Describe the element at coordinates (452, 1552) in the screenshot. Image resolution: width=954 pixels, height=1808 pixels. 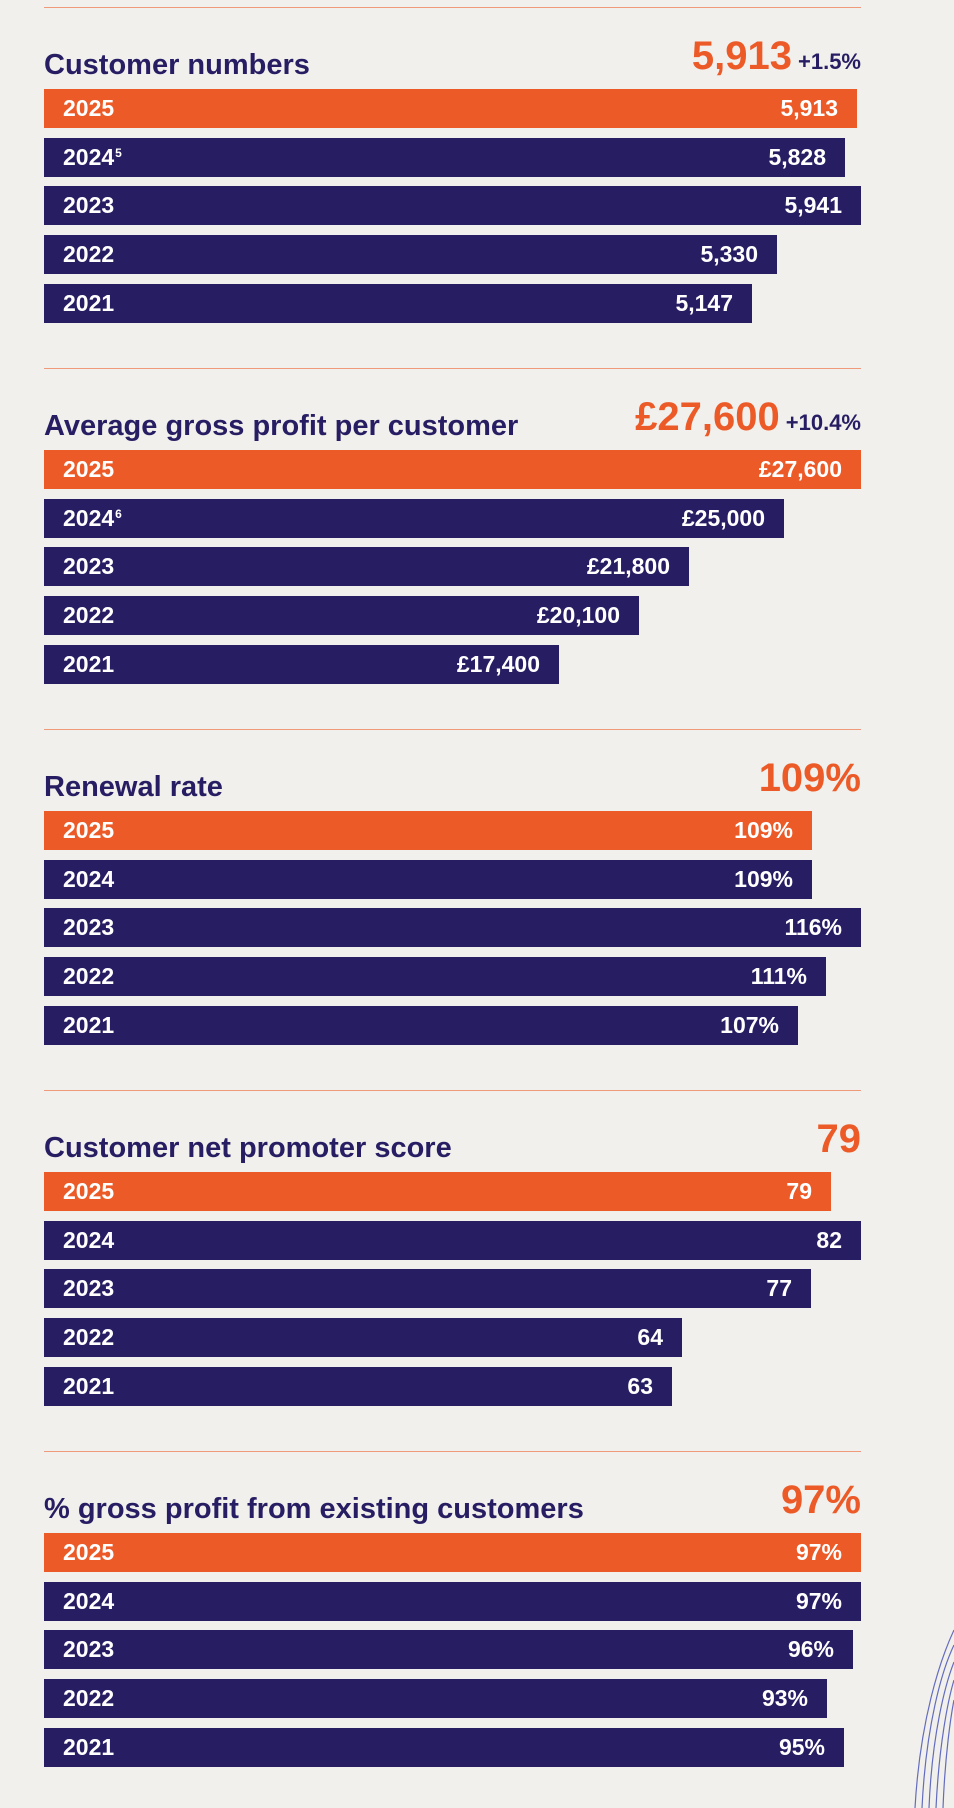
I see `bar: 2025 97%` at that location.